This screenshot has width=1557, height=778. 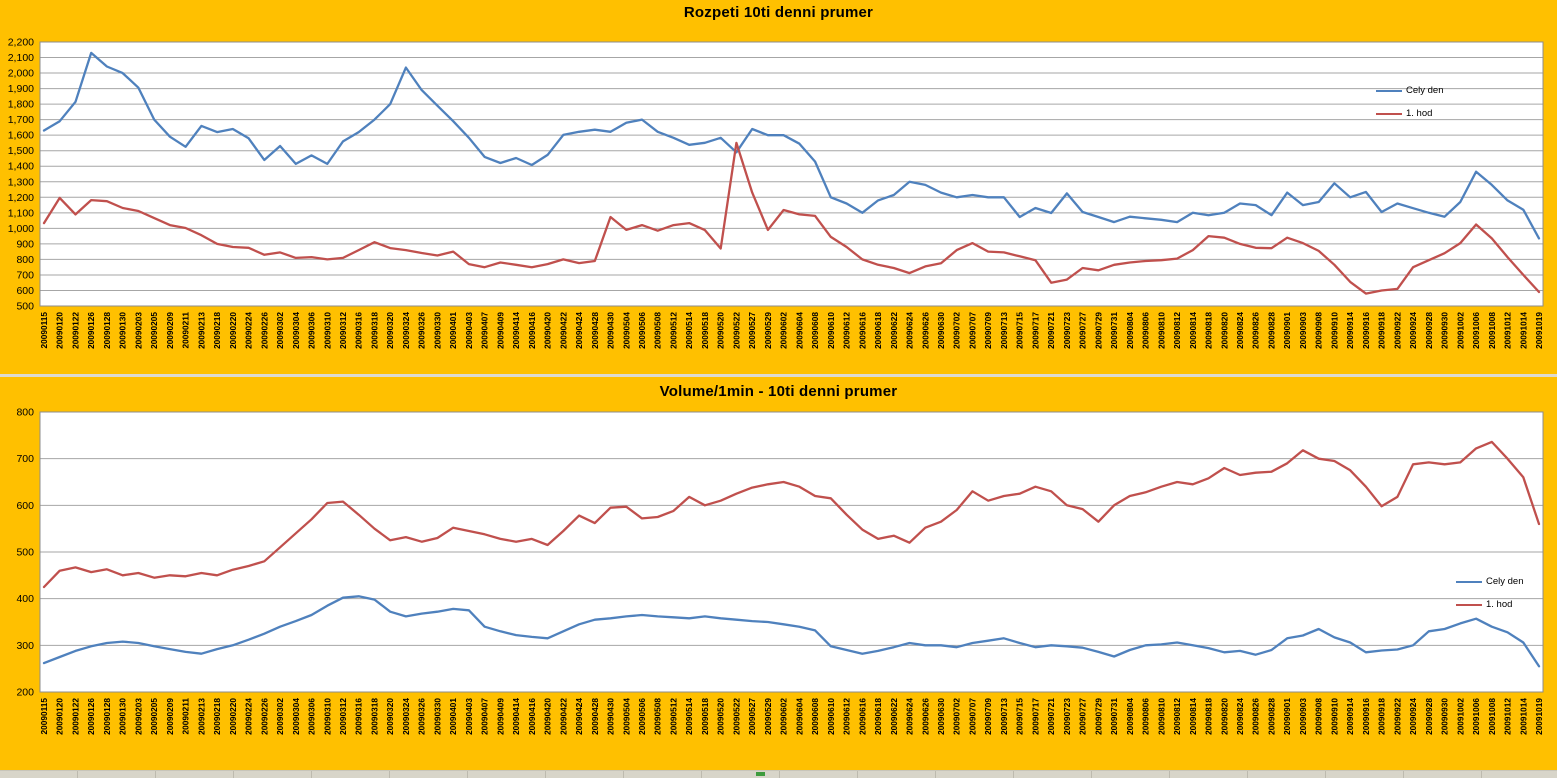 I want to click on series-line-cely-den, so click(x=791, y=631).